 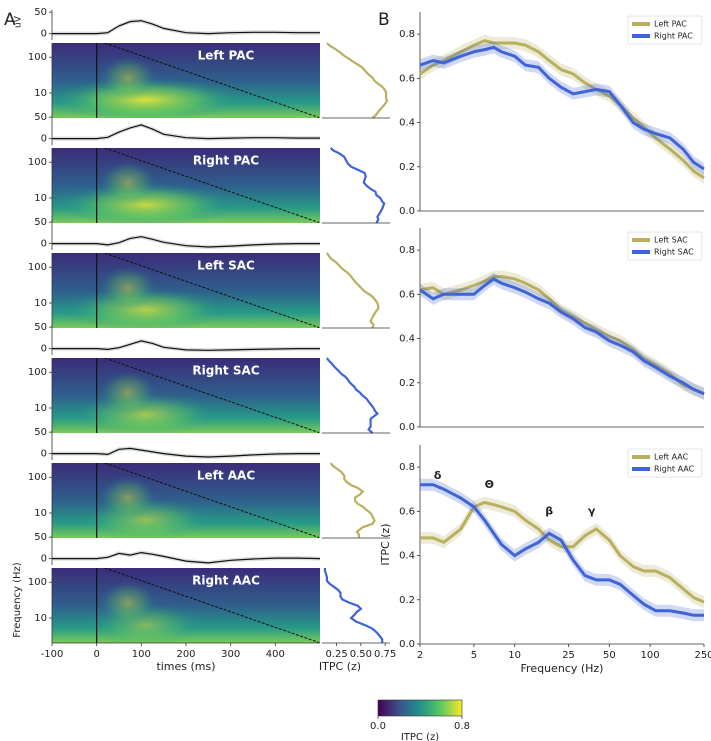 What do you see at coordinates (226, 581) in the screenshot?
I see `row-label: Right AAC` at bounding box center [226, 581].